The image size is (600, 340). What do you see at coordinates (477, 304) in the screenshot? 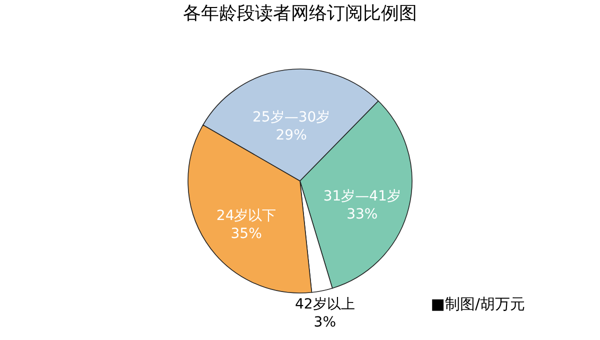
I see `text: ■制图/胡万元` at bounding box center [477, 304].